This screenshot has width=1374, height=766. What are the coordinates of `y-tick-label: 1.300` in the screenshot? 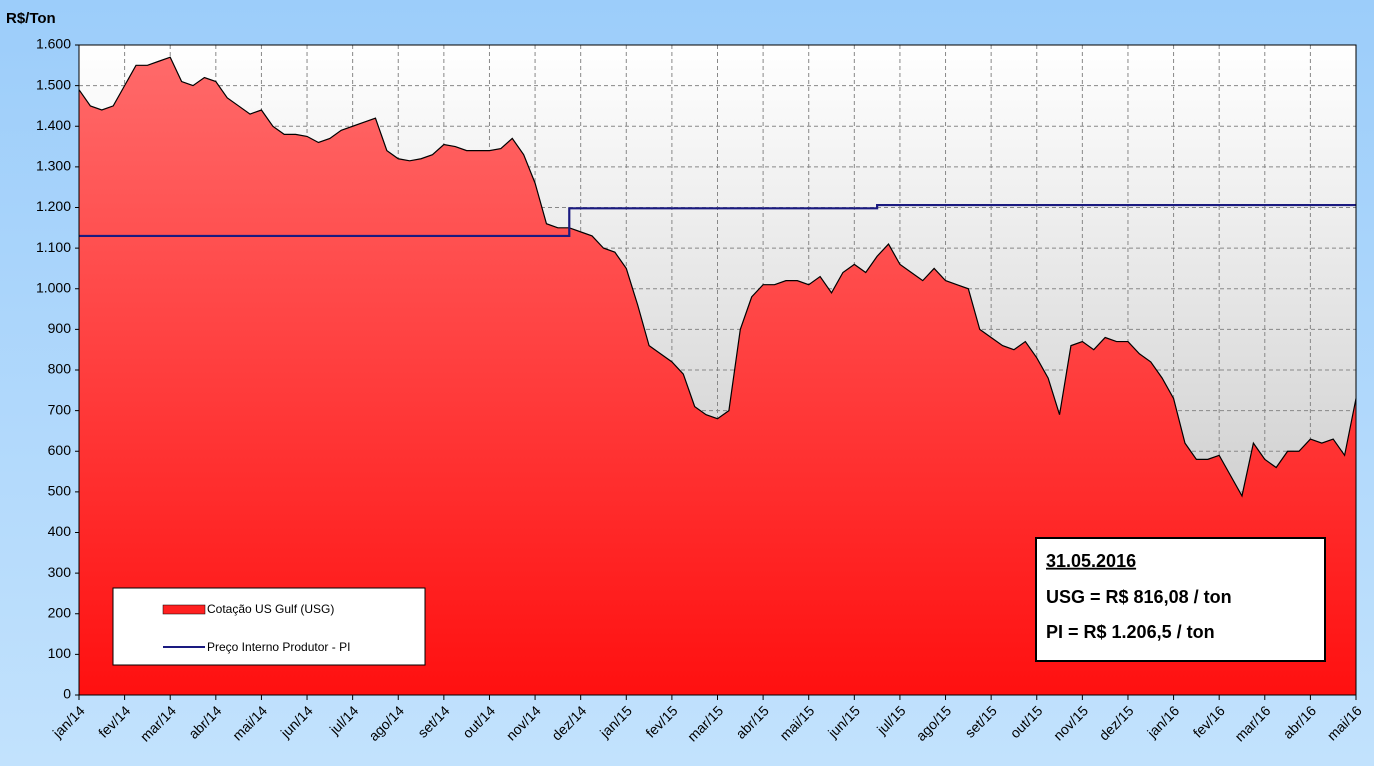 It's located at (53, 166).